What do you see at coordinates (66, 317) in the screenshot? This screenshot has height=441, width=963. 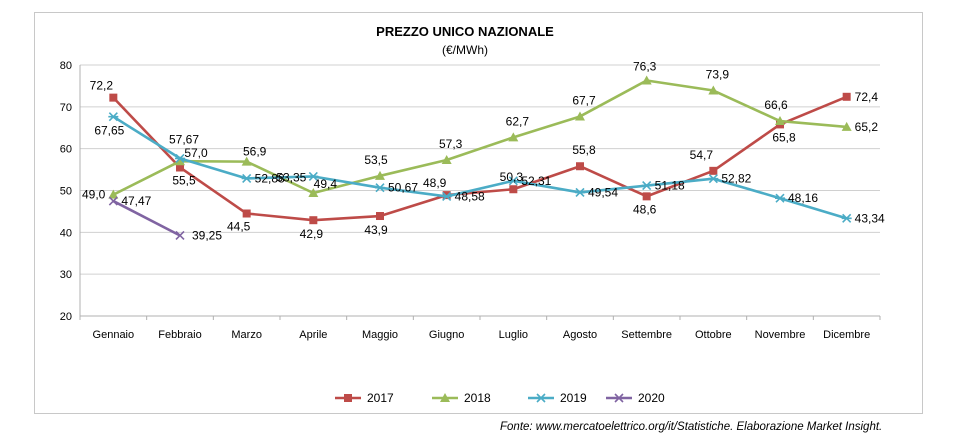 I see `y-tick-label: 20` at bounding box center [66, 317].